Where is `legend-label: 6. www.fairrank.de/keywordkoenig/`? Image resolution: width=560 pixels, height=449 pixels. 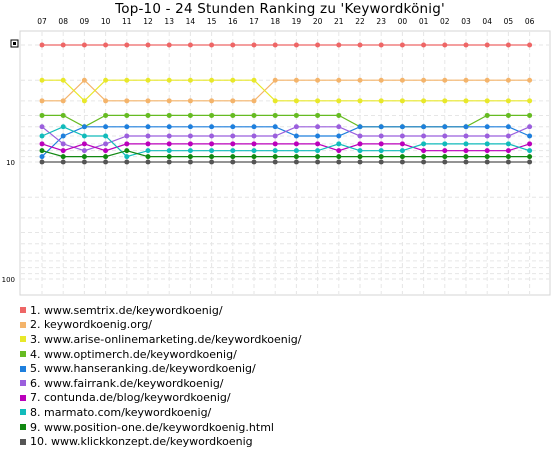
legend-label: 6. www.fairrank.de/keywordkoenig/ is located at coordinates (127, 383).